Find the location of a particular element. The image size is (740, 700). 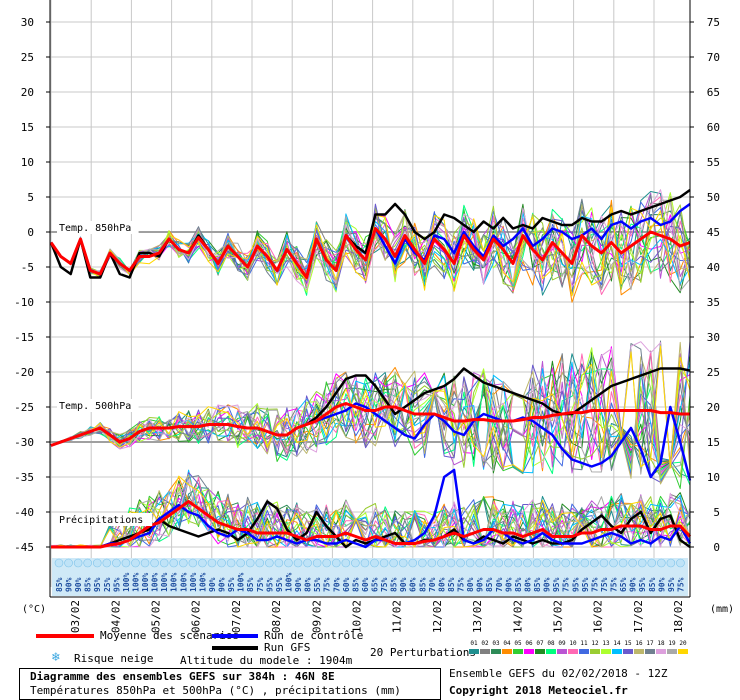

perturbation-legend-item: 07 is located at coordinates (540, 647).